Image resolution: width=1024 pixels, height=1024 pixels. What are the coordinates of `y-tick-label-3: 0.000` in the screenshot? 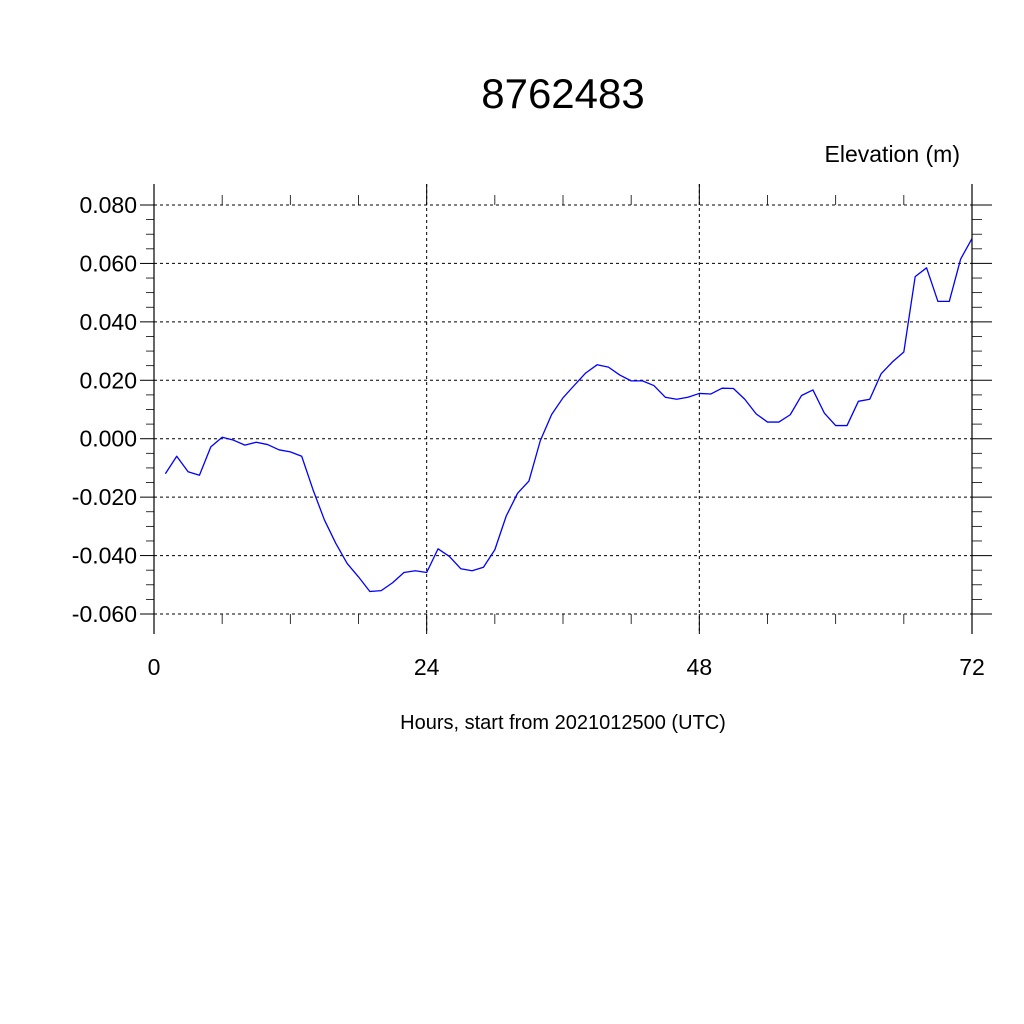 It's located at (108, 439).